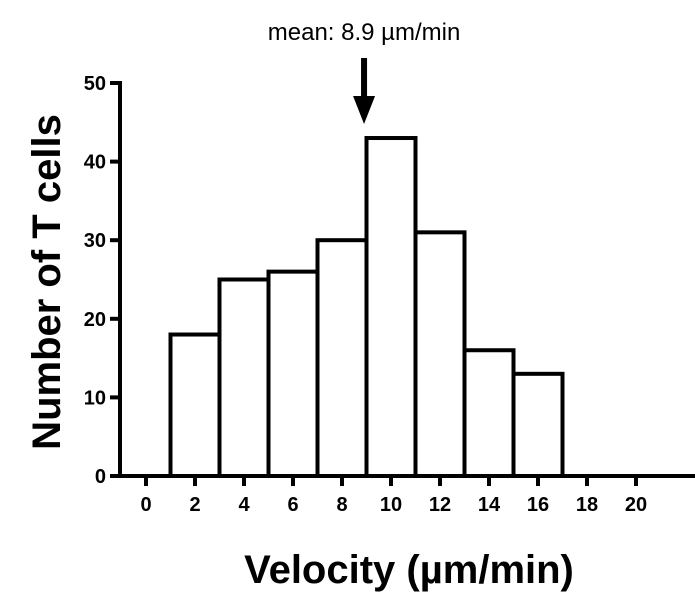 This screenshot has width=695, height=593. I want to click on down-arrow-icon, so click(364, 91).